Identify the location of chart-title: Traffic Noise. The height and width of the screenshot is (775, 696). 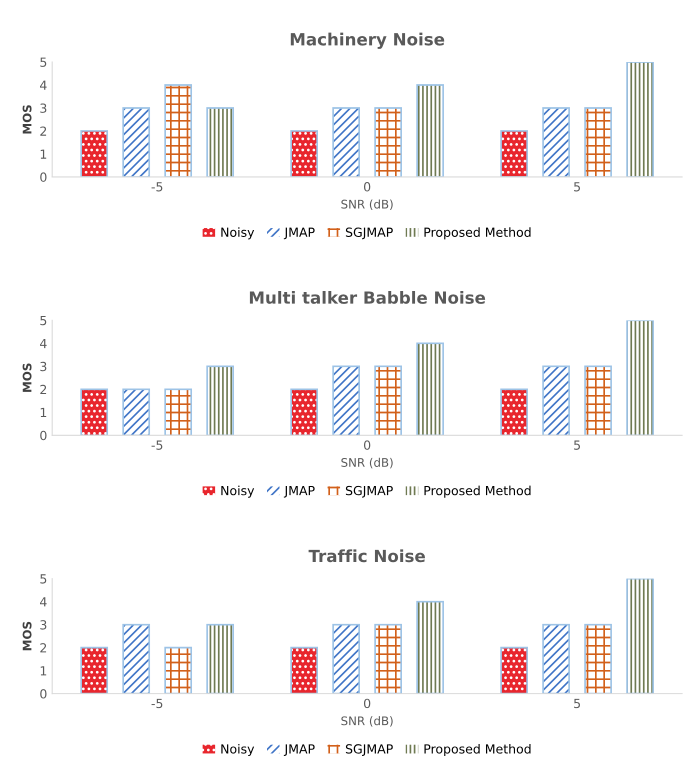
(366, 555).